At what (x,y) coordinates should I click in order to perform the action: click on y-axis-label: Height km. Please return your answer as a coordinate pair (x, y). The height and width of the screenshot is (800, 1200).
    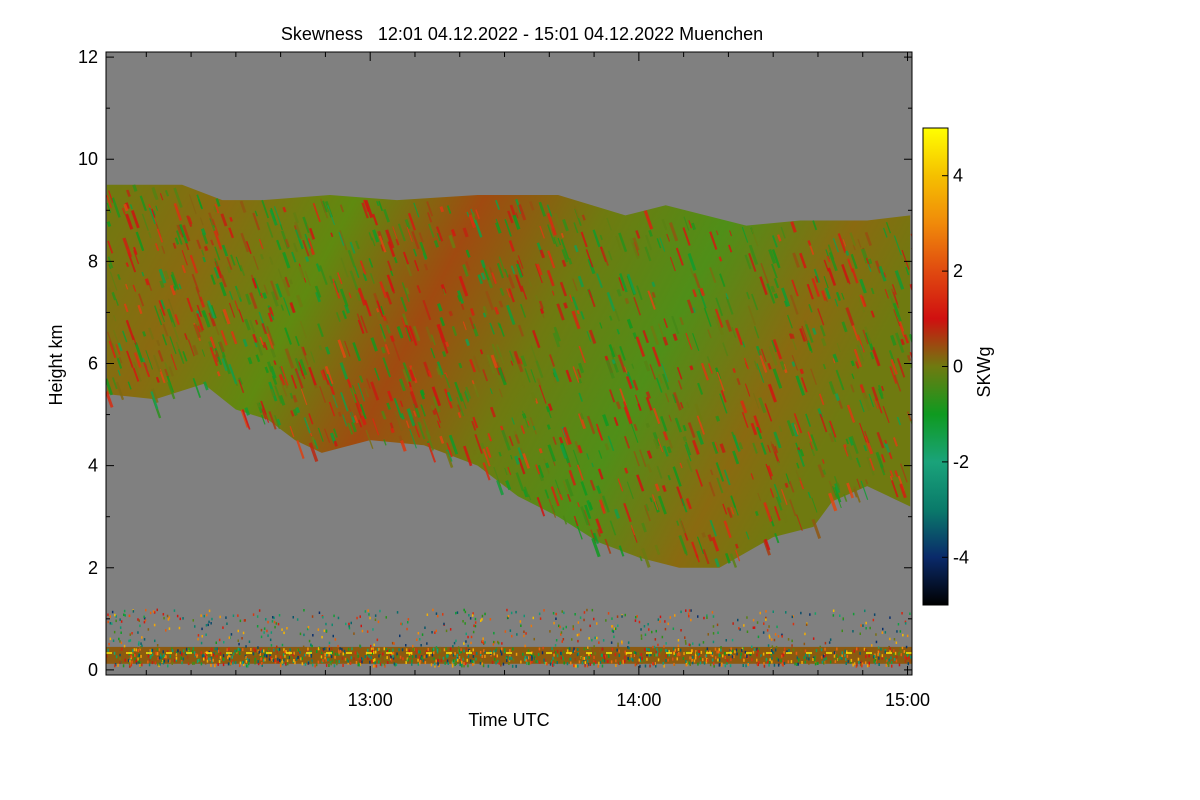
    Looking at the image, I should click on (56, 364).